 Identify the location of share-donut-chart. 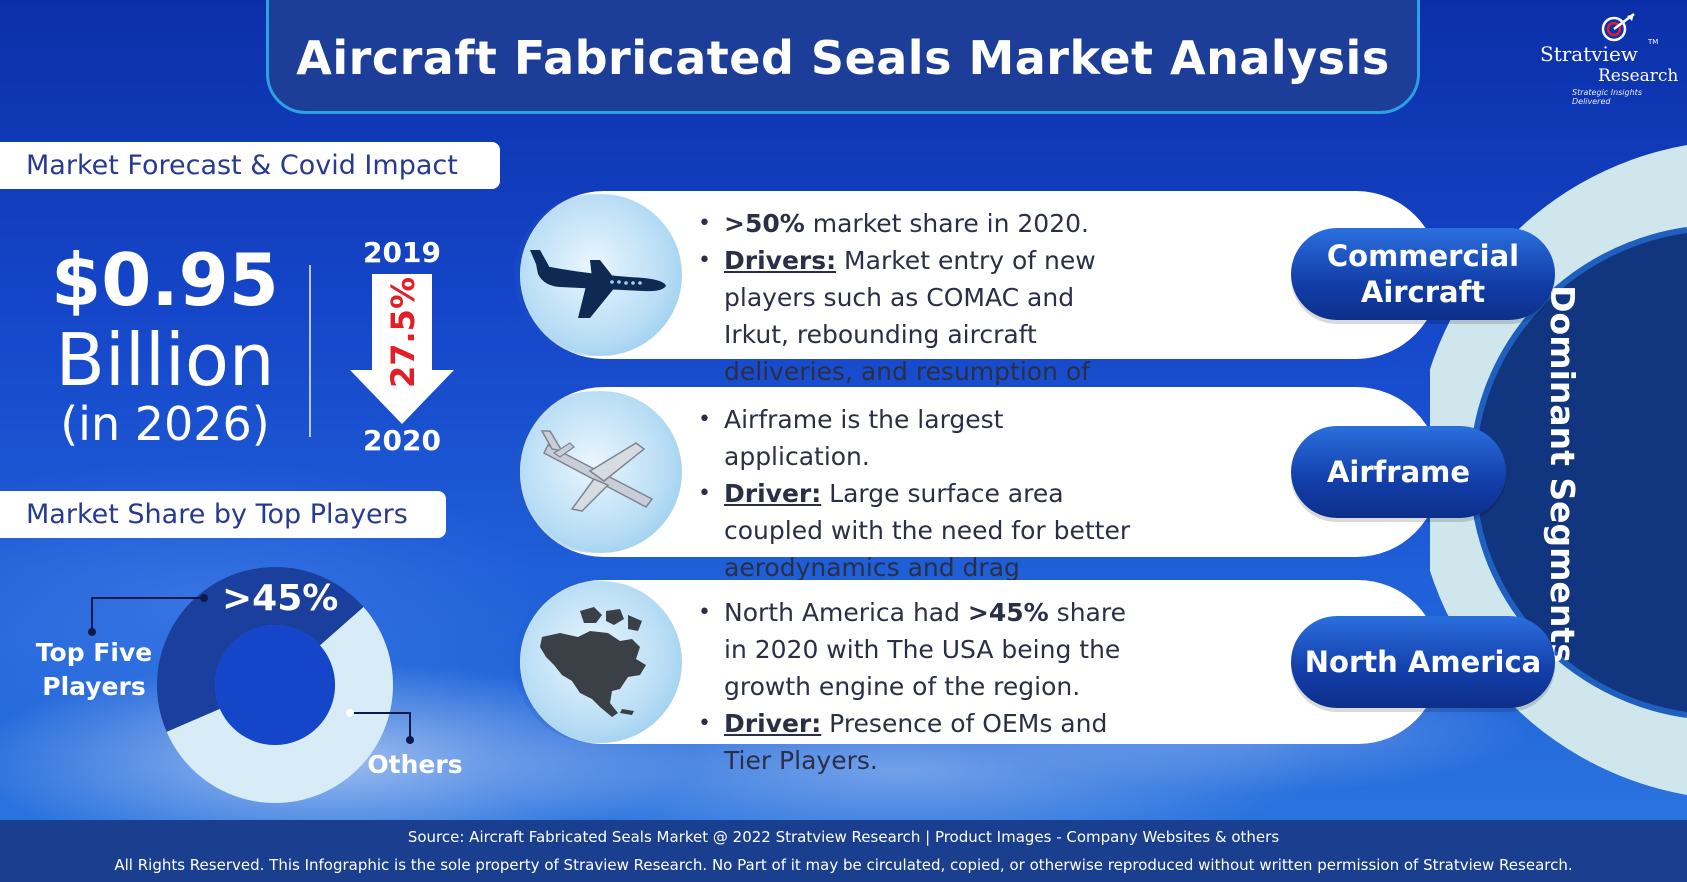
(275, 685).